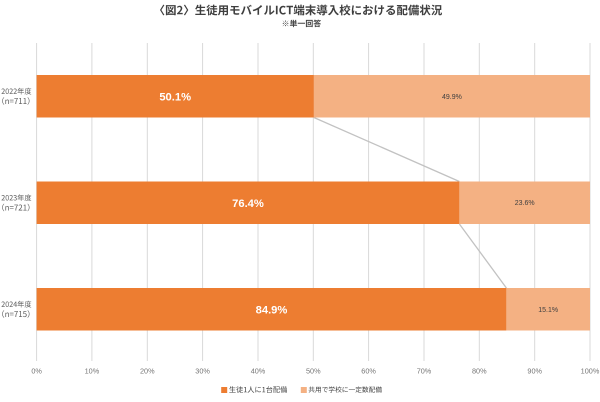 This screenshot has width=600, height=402. Describe the element at coordinates (258, 371) in the screenshot. I see `svg-text: 40%` at that location.